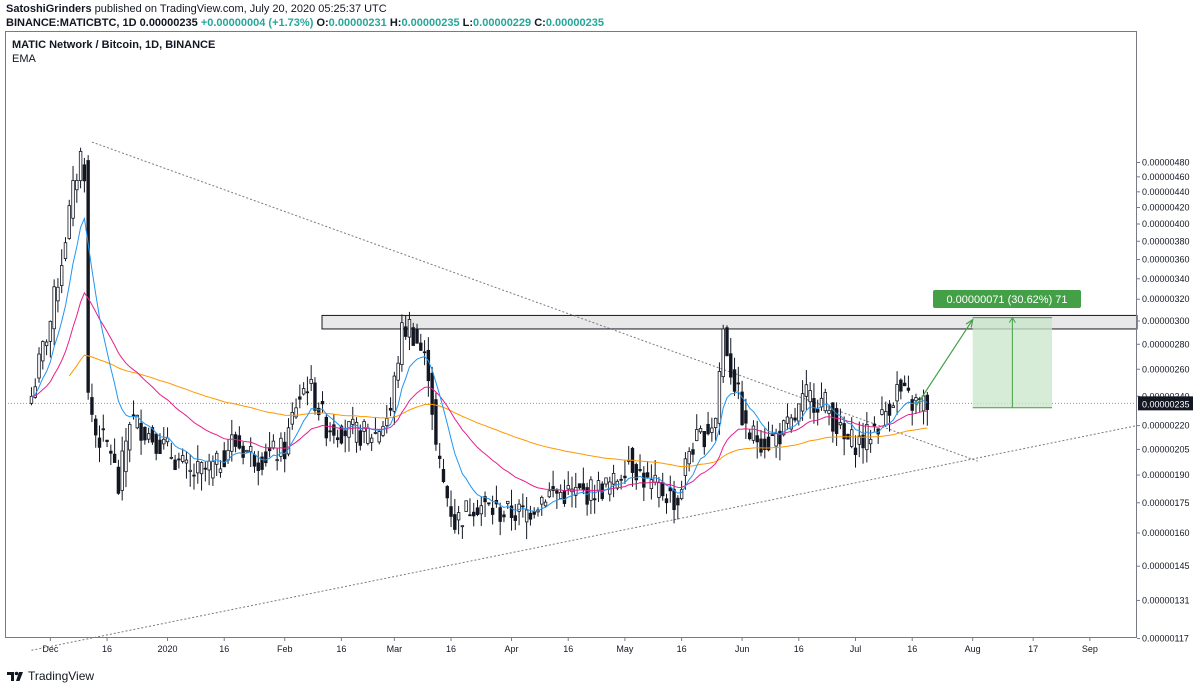 The width and height of the screenshot is (1200, 688). Describe the element at coordinates (1166, 533) in the screenshot. I see `y-tick-label: 0.00000160` at that location.